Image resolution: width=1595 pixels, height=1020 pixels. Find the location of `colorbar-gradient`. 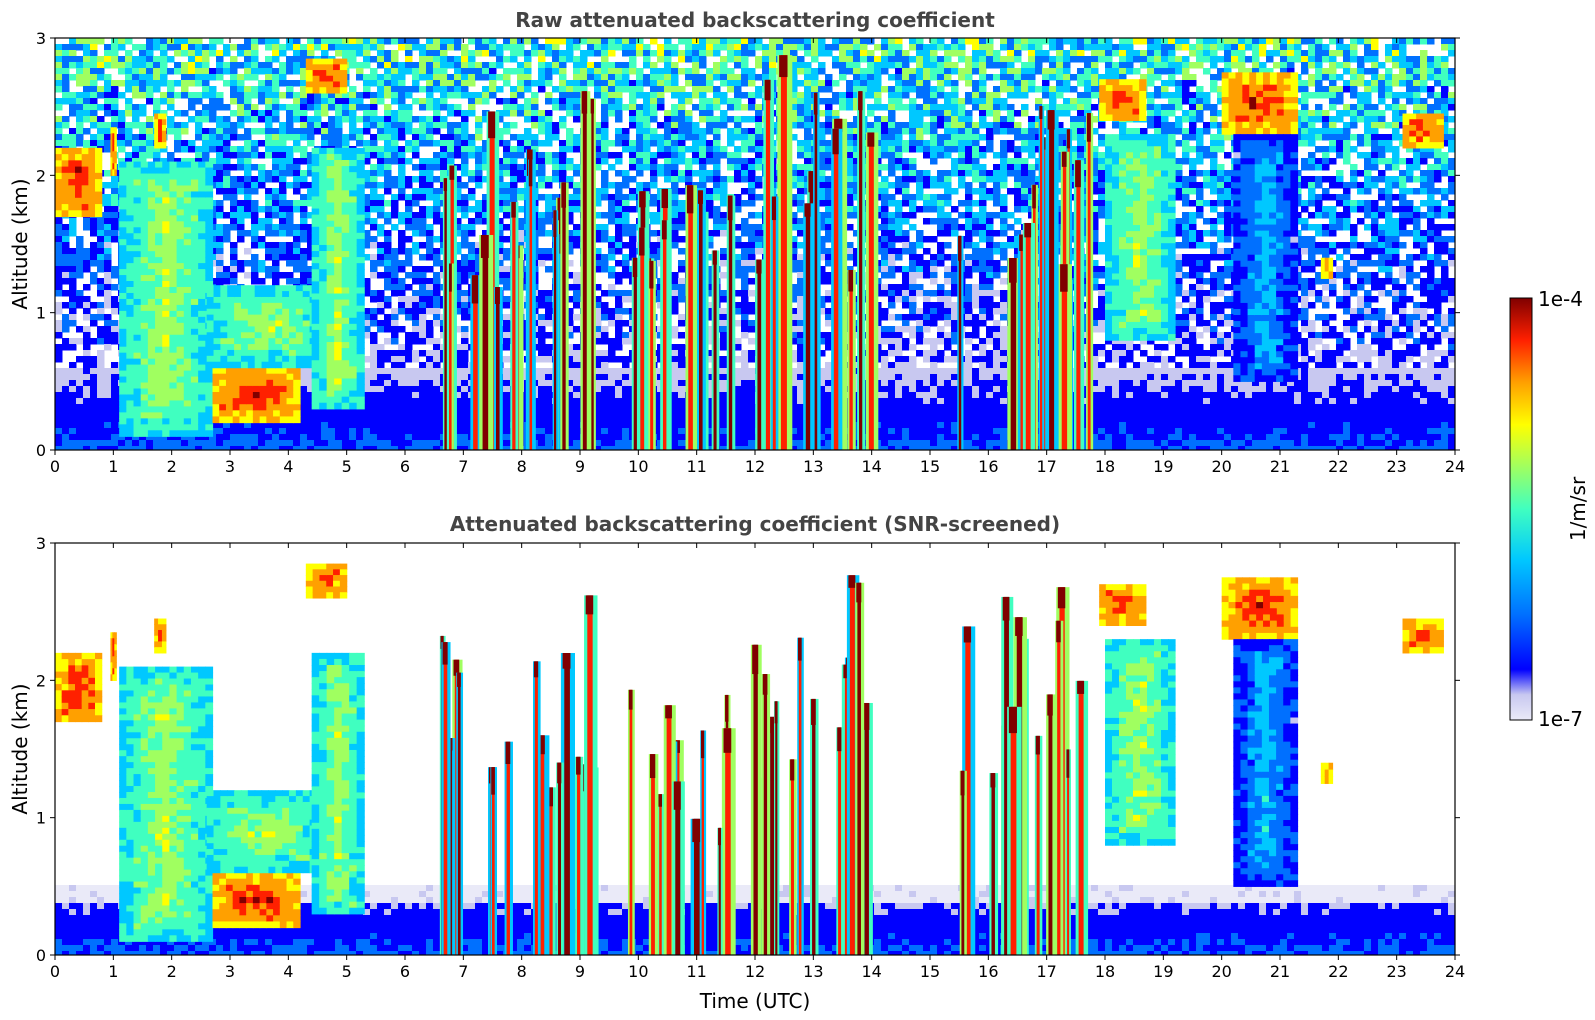

colorbar-gradient is located at coordinates (1521, 509).